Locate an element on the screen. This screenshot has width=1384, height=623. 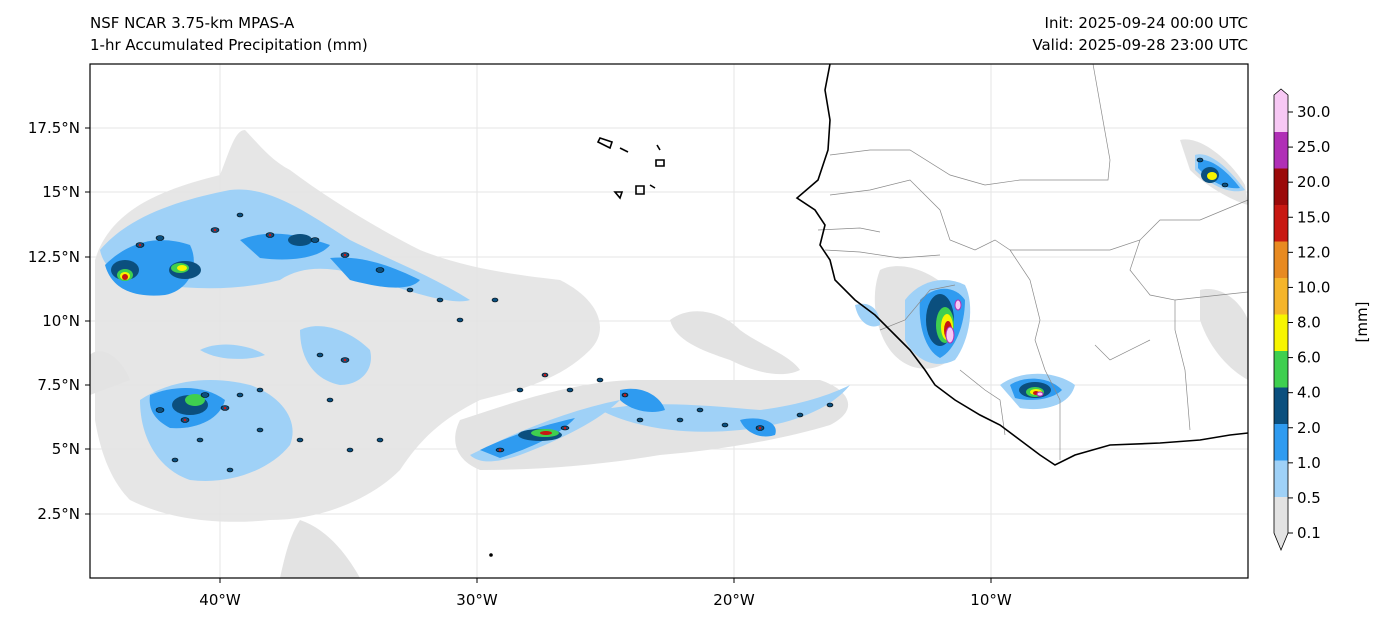
lat-tick-label: 12.5°N is located at coordinates (54, 257).